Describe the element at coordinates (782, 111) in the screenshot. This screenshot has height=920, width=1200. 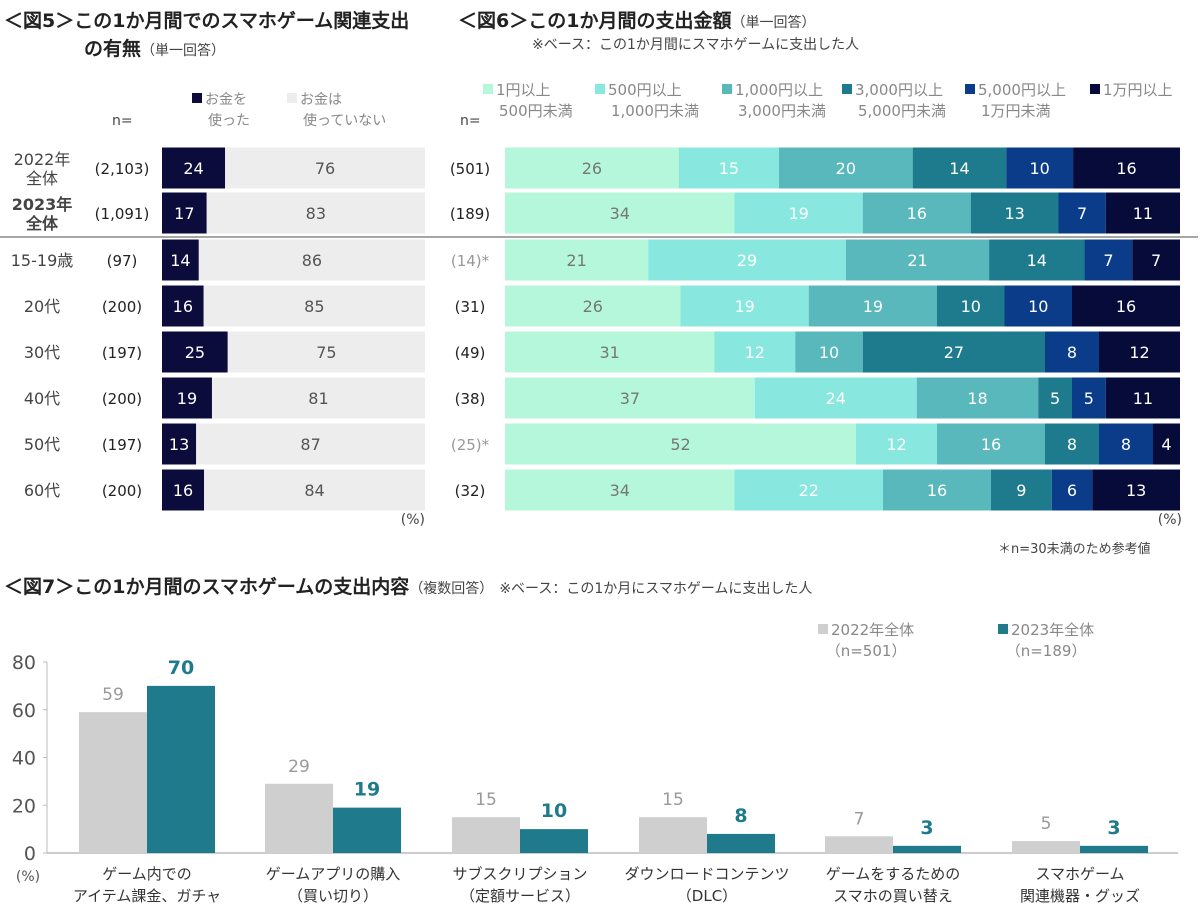
I see `legend-label: 3,000円未満` at that location.